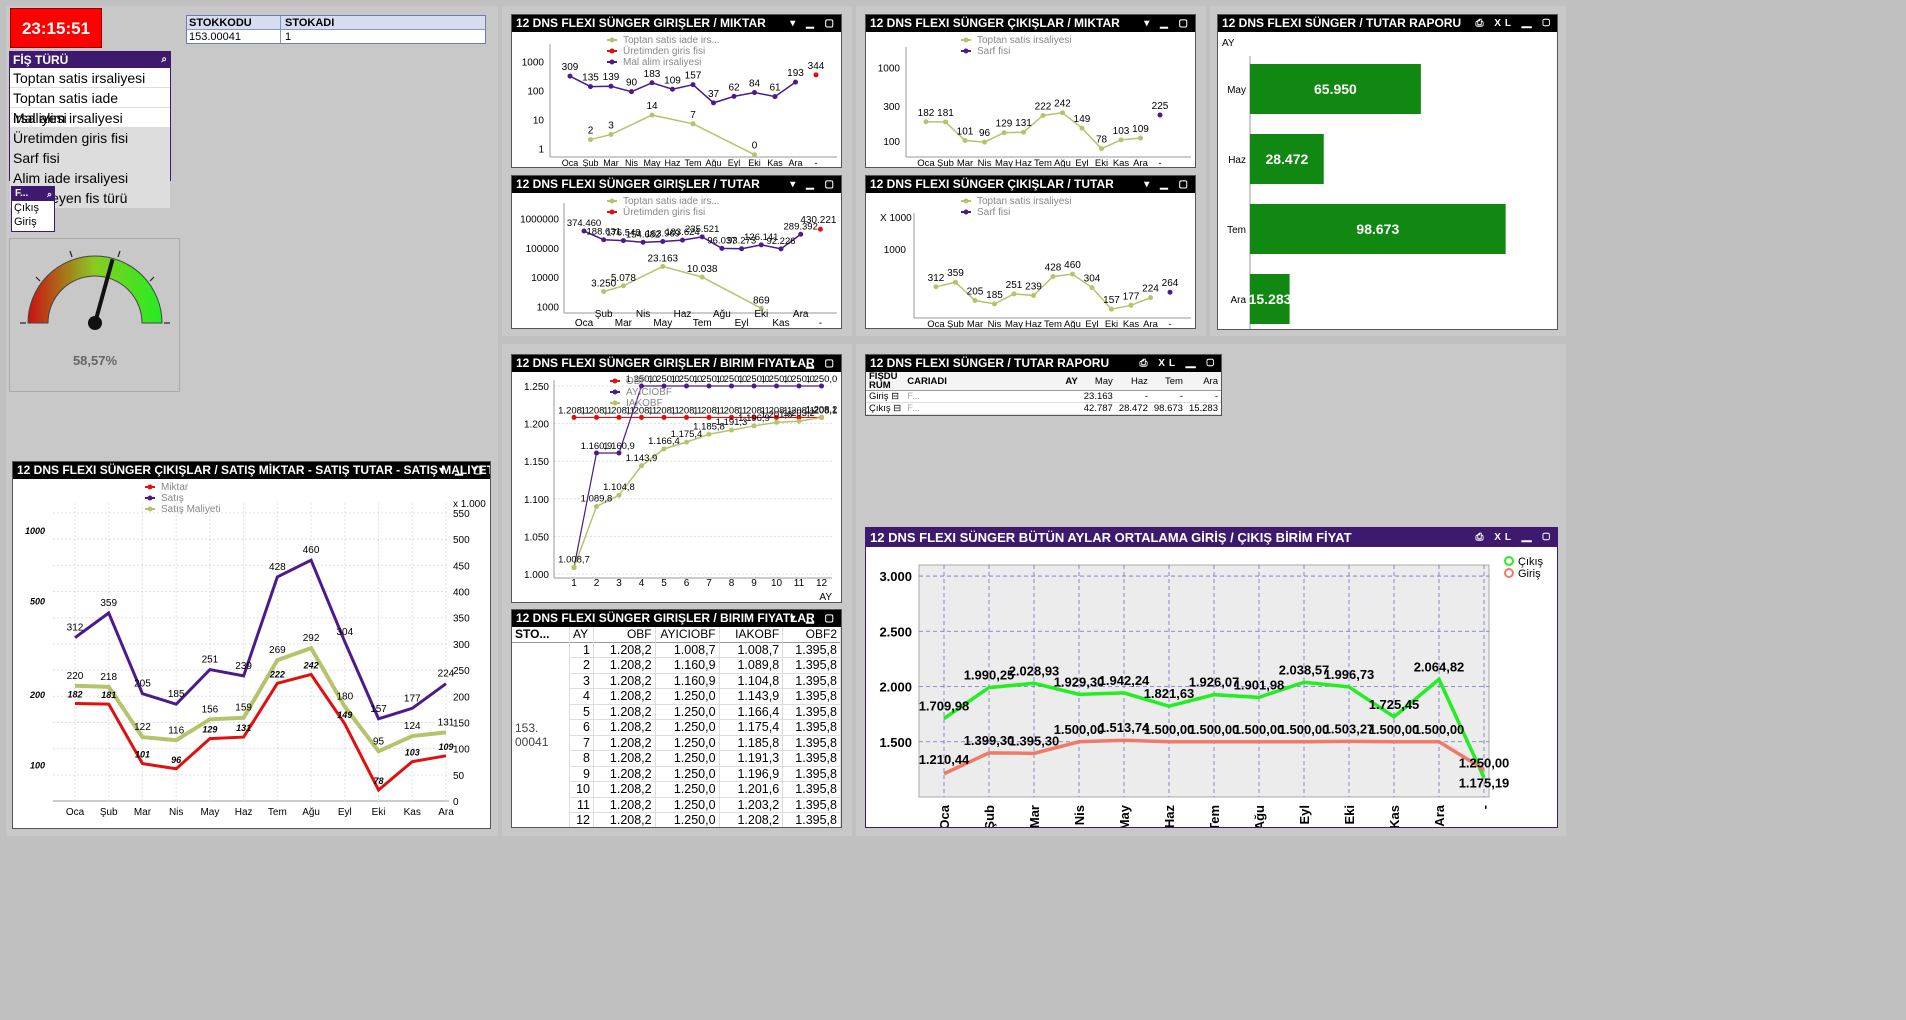  I want to click on table-row: 153. 00041 1 1.208,2 1.008,7 1.008,7 1.395,8, so click(676, 734).